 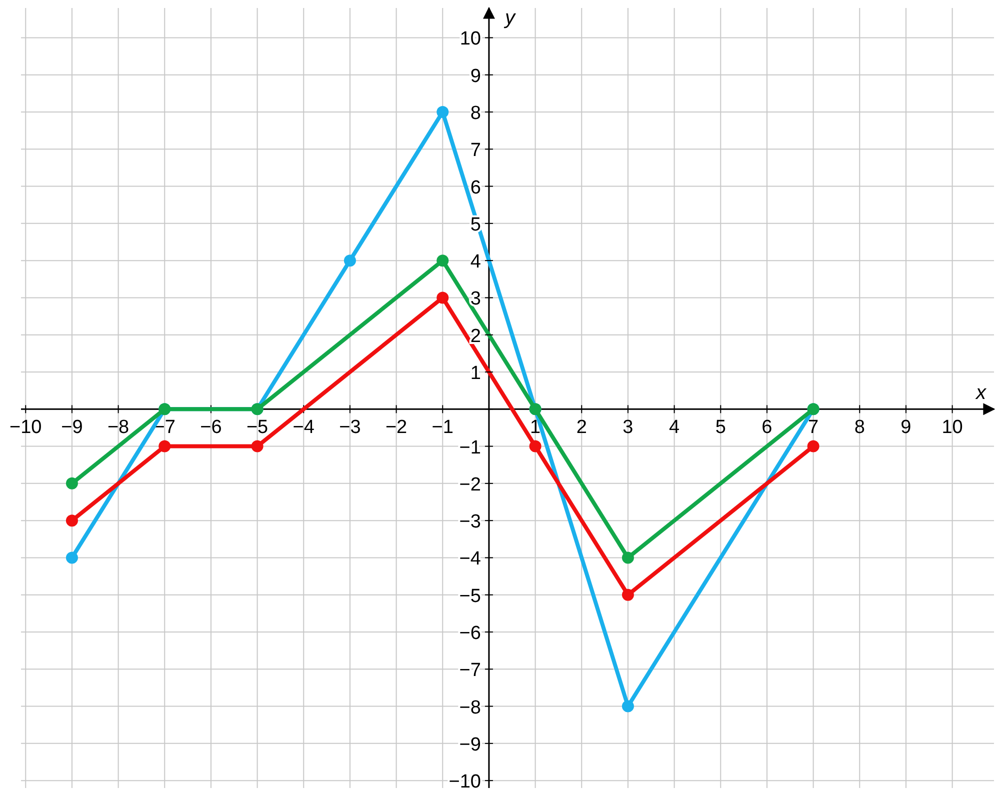 What do you see at coordinates (211, 427) in the screenshot?
I see `x-tick-label: −6` at bounding box center [211, 427].